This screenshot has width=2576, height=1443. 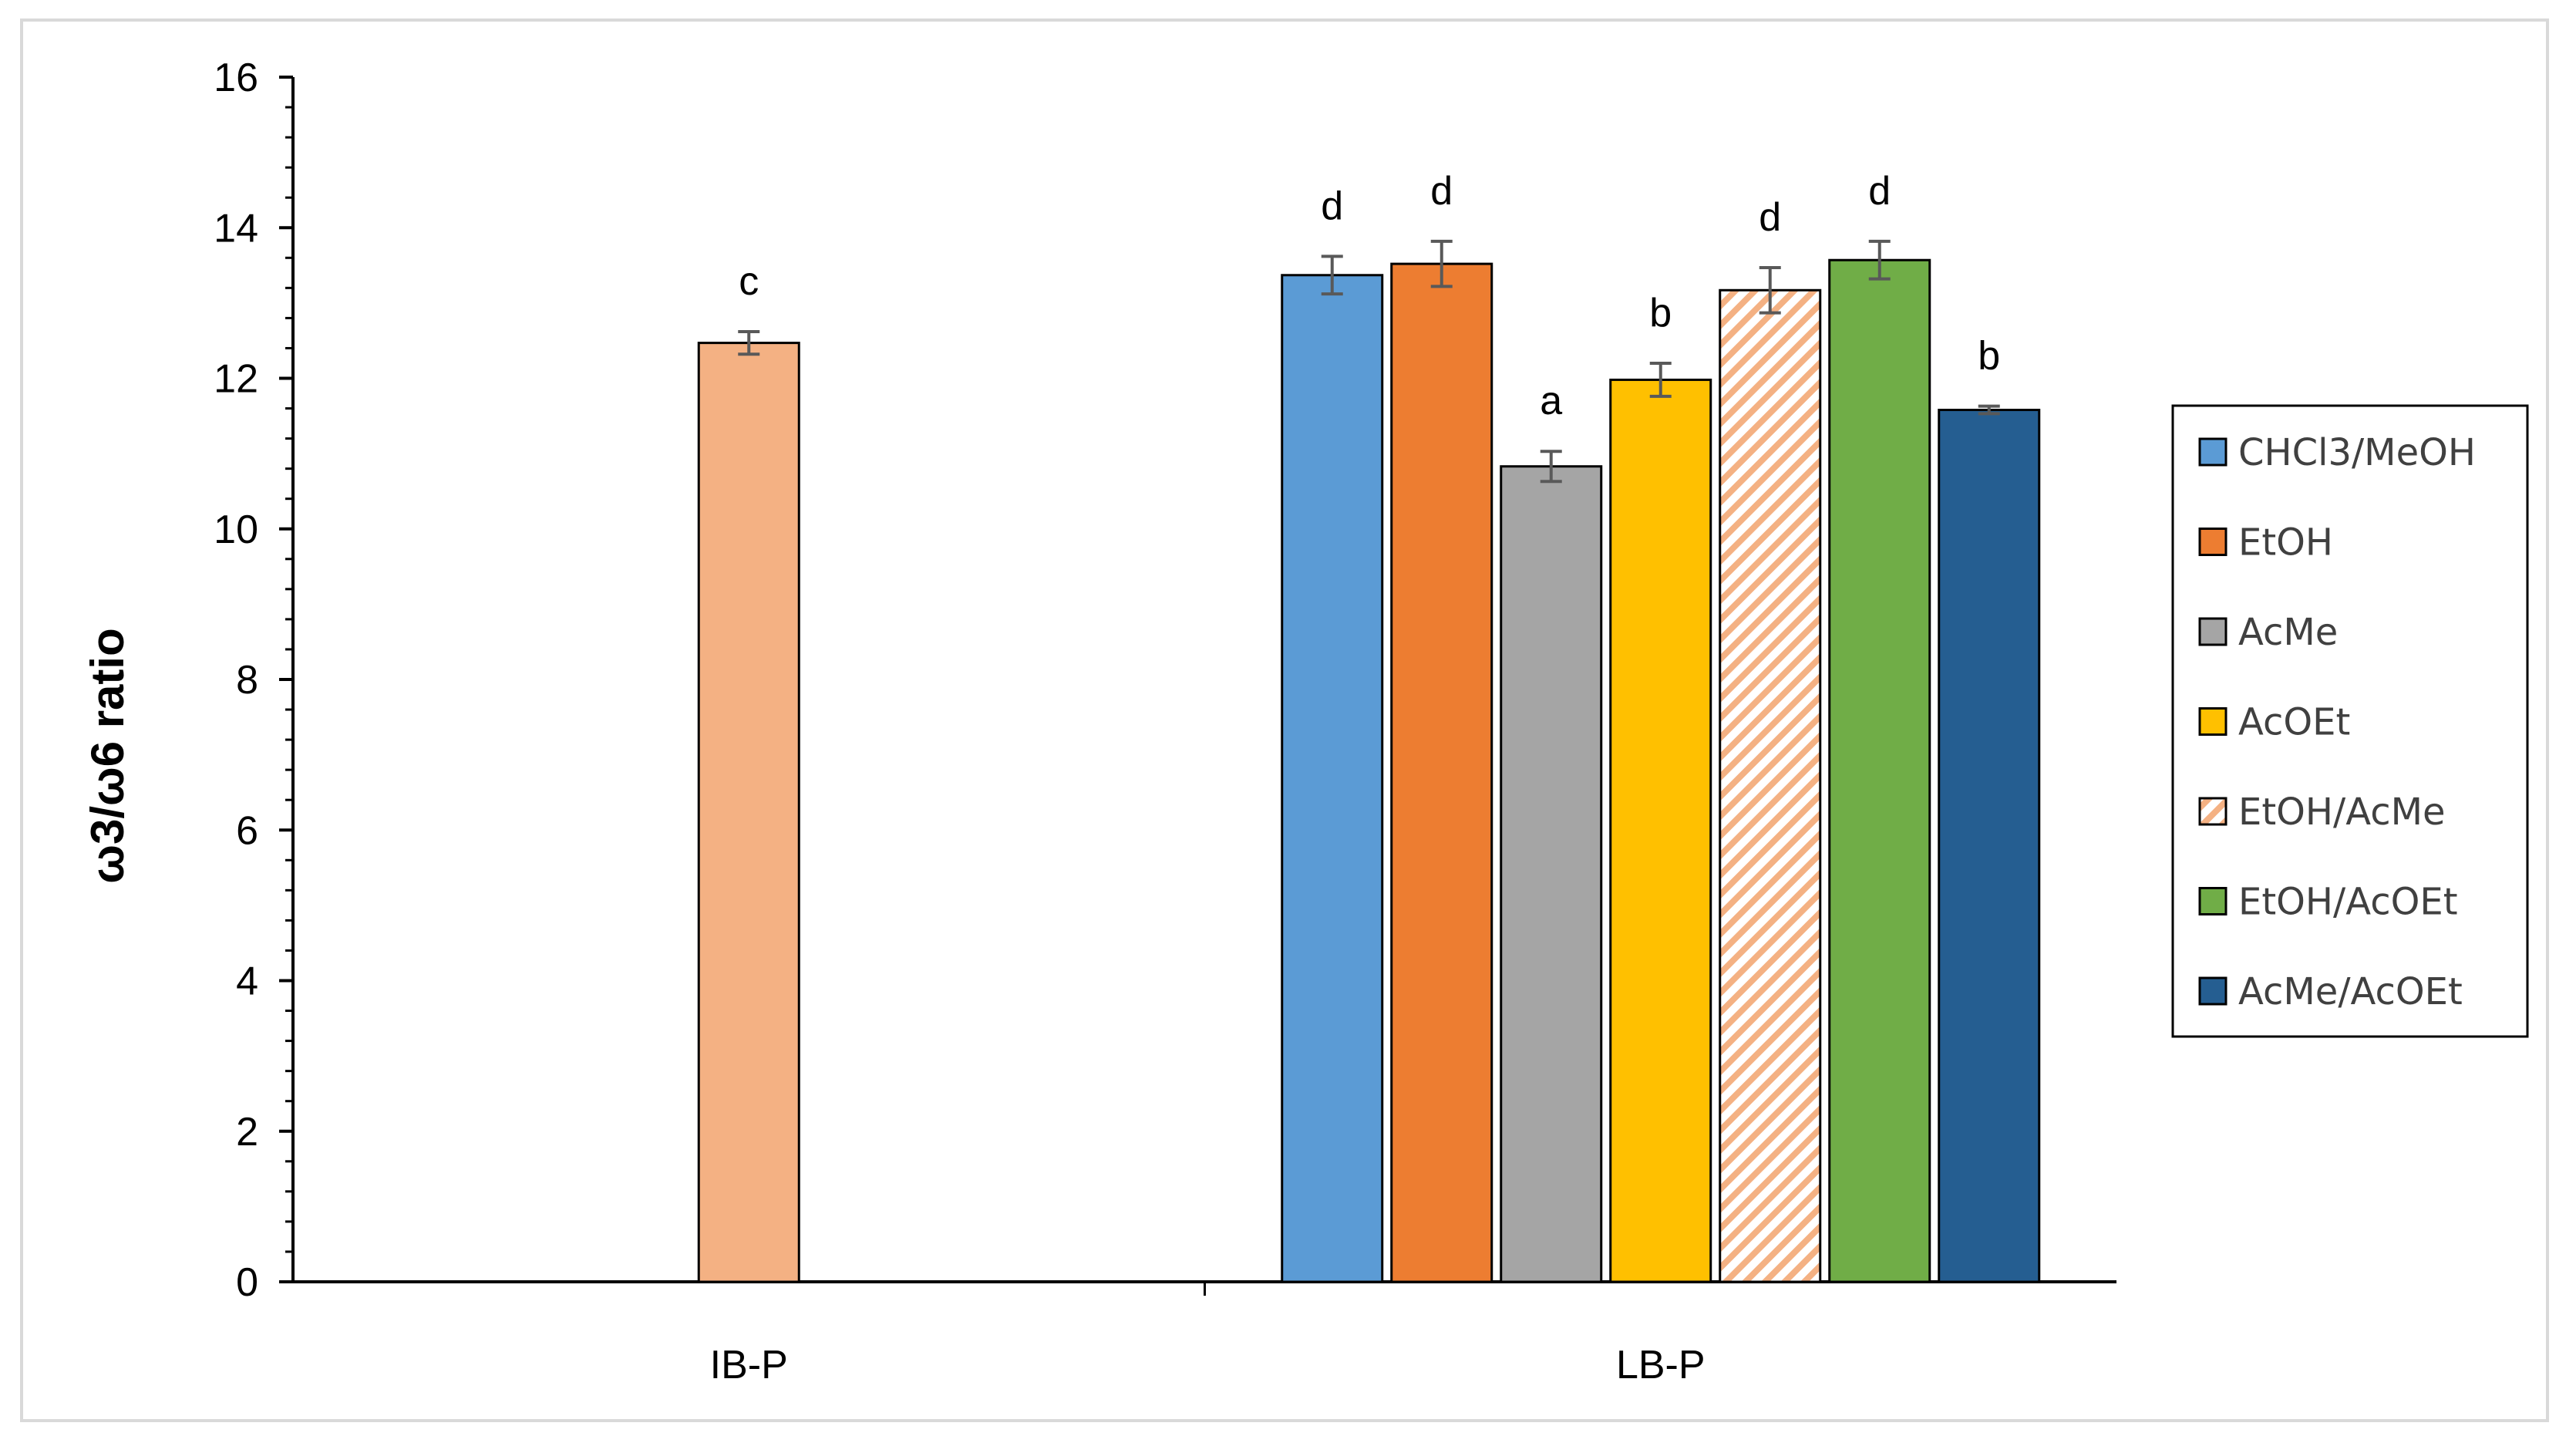 What do you see at coordinates (247, 680) in the screenshot?
I see `y-tick-label: 8` at bounding box center [247, 680].